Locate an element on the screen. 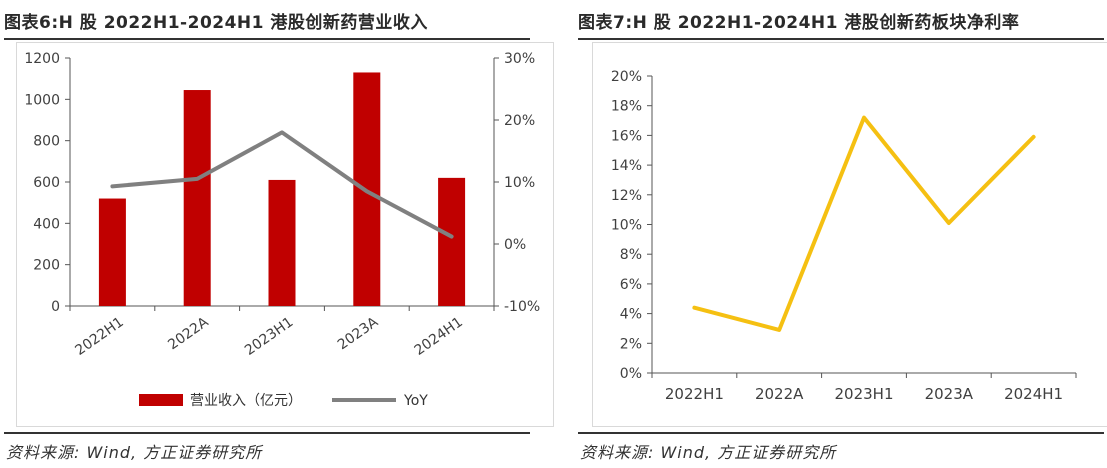 The width and height of the screenshot is (1107, 468). legend-label-revenue: 营业收入（亿元） is located at coordinates (246, 401).